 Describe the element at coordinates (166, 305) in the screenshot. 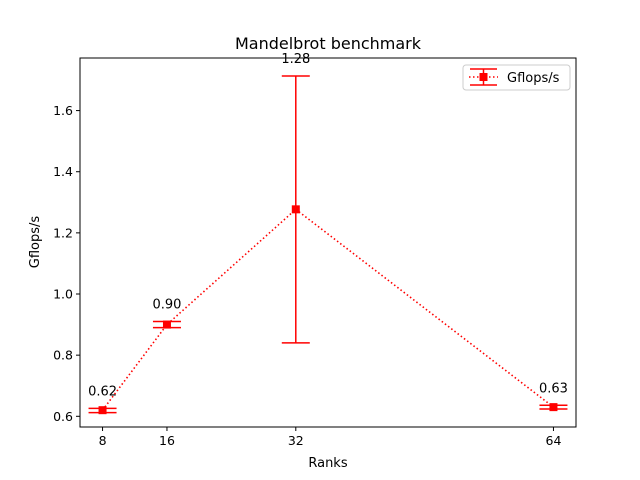

I see `data-label: 0.90` at that location.